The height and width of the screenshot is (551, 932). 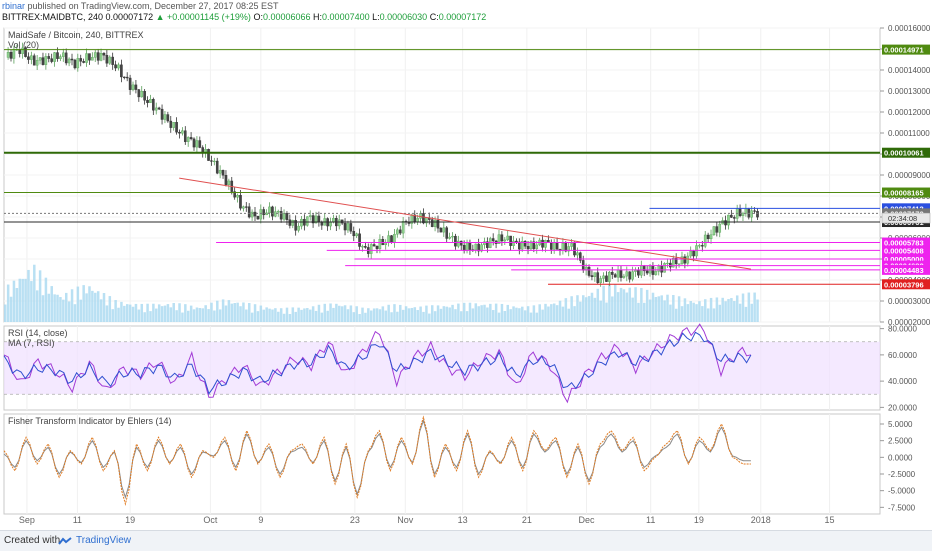 What do you see at coordinates (909, 70) in the screenshot?
I see `y-tick-label-price: 0.00014000` at bounding box center [909, 70].